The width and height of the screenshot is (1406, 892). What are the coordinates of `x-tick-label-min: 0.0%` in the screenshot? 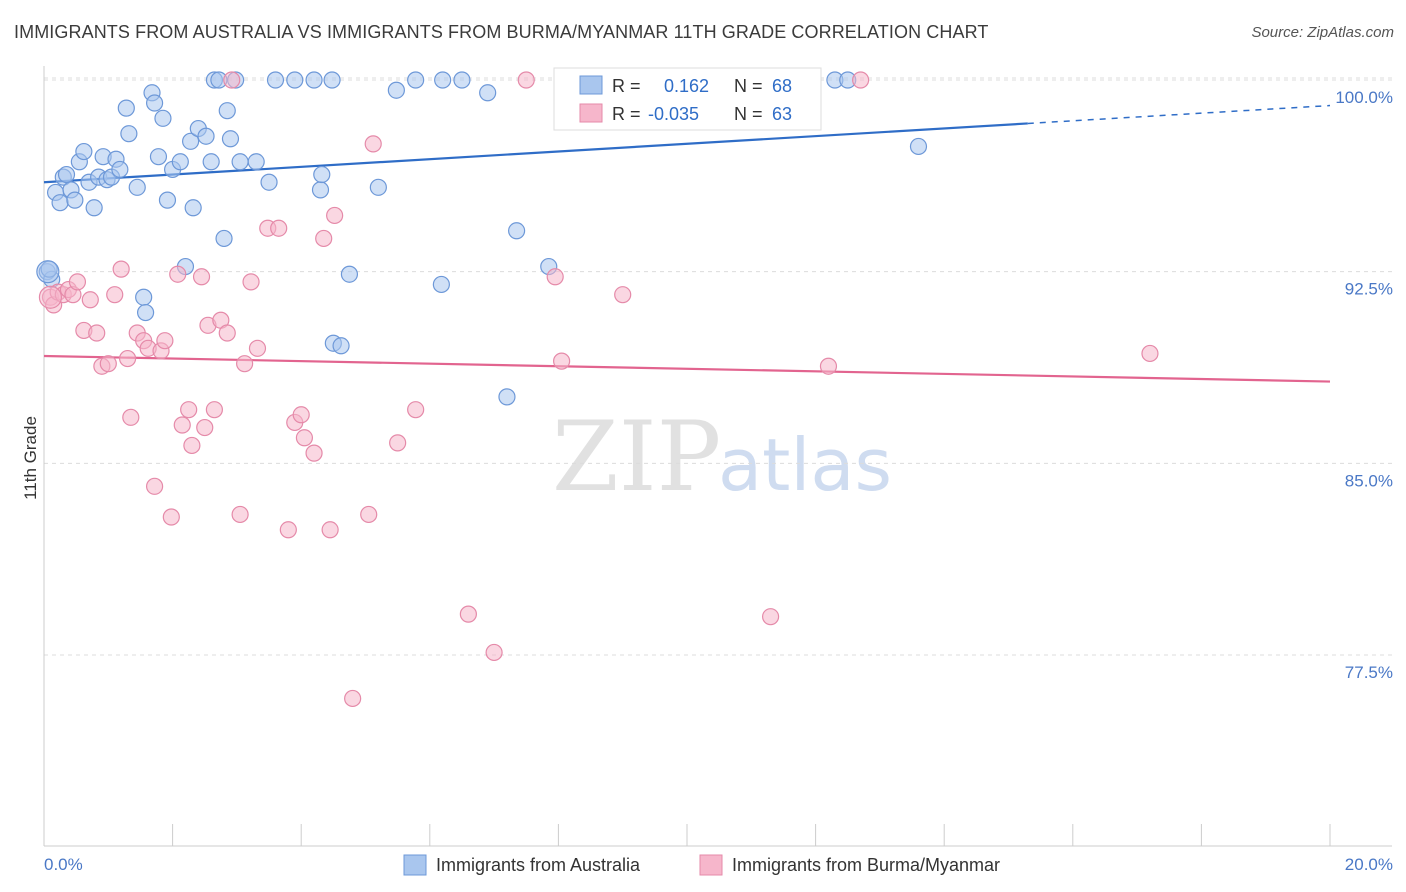 It's located at (63, 864).